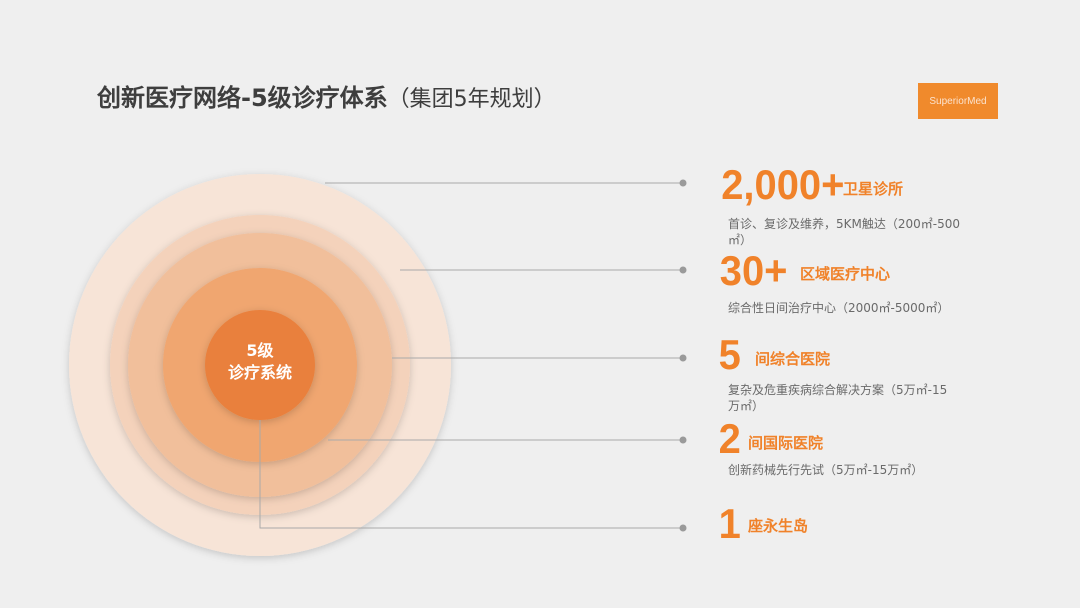 The image size is (1080, 608). I want to click on tier-number: 30+, so click(753, 270).